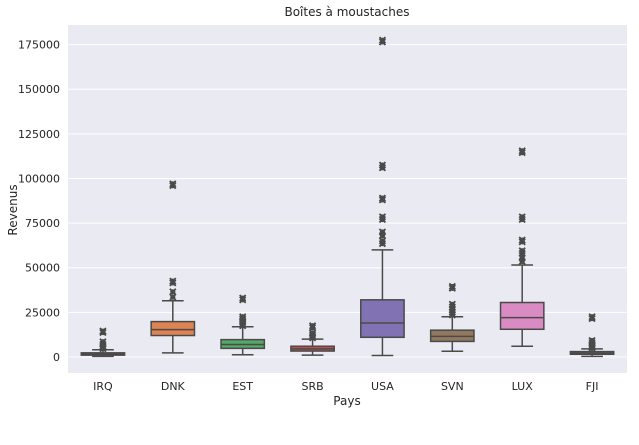 This screenshot has height=445, width=639. What do you see at coordinates (522, 247) in the screenshot?
I see `box-lux` at bounding box center [522, 247].